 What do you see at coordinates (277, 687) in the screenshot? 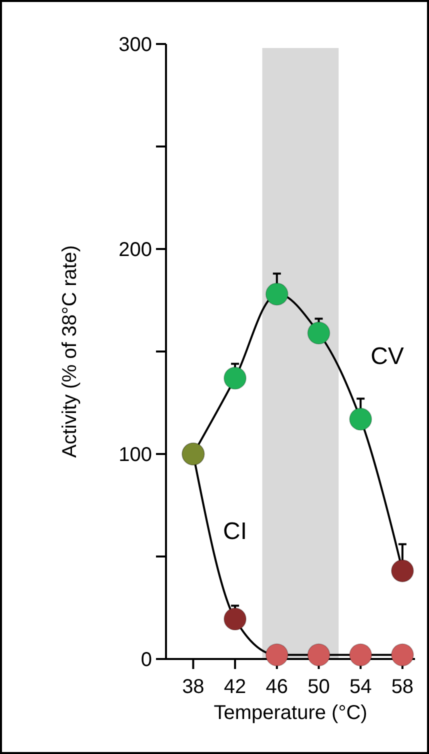
I see `x-tick-label: 46` at bounding box center [277, 687].